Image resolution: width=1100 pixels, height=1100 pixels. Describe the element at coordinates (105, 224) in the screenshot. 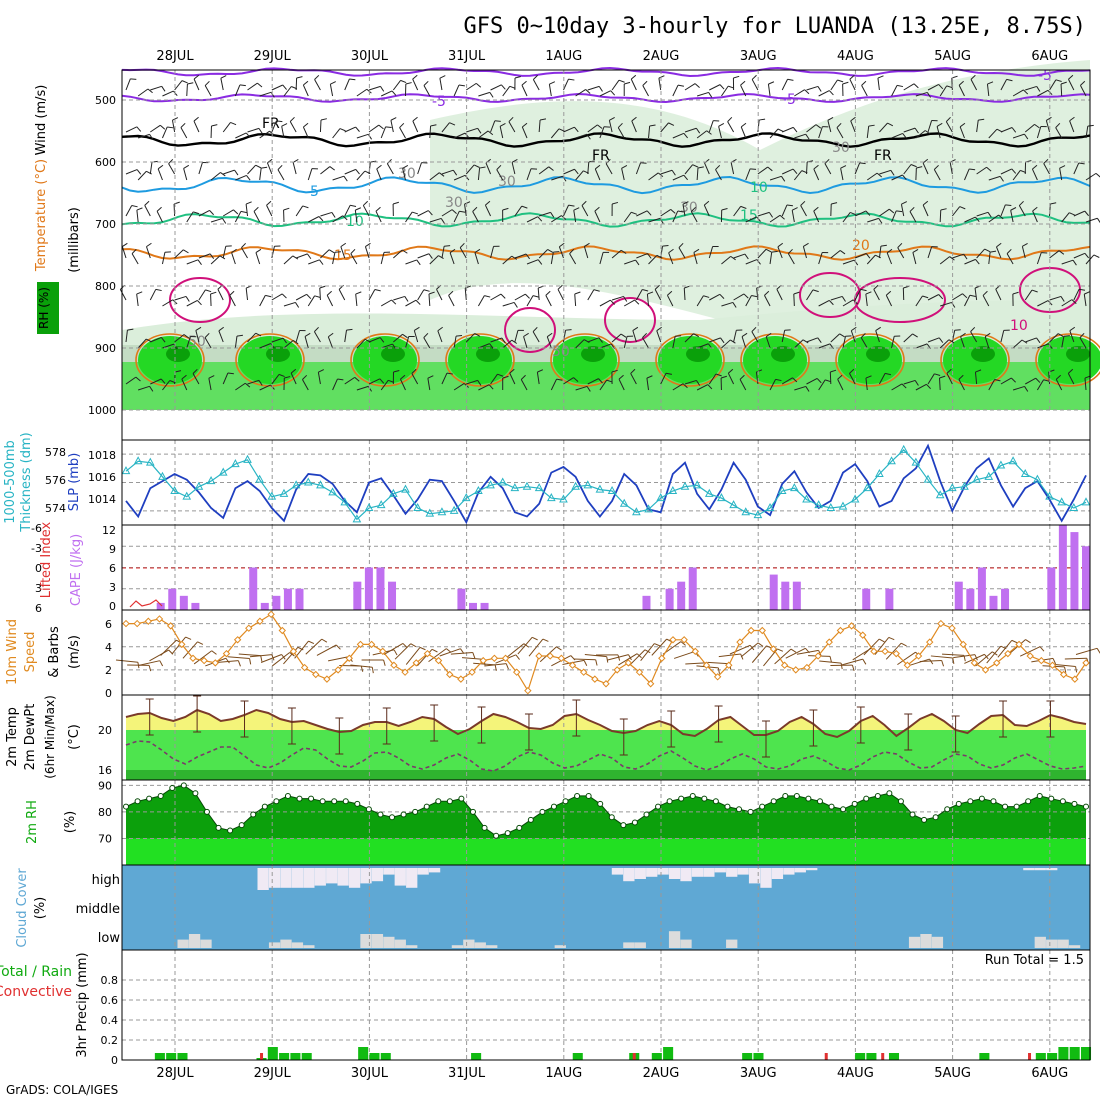

I see `tick-label: 700` at that location.